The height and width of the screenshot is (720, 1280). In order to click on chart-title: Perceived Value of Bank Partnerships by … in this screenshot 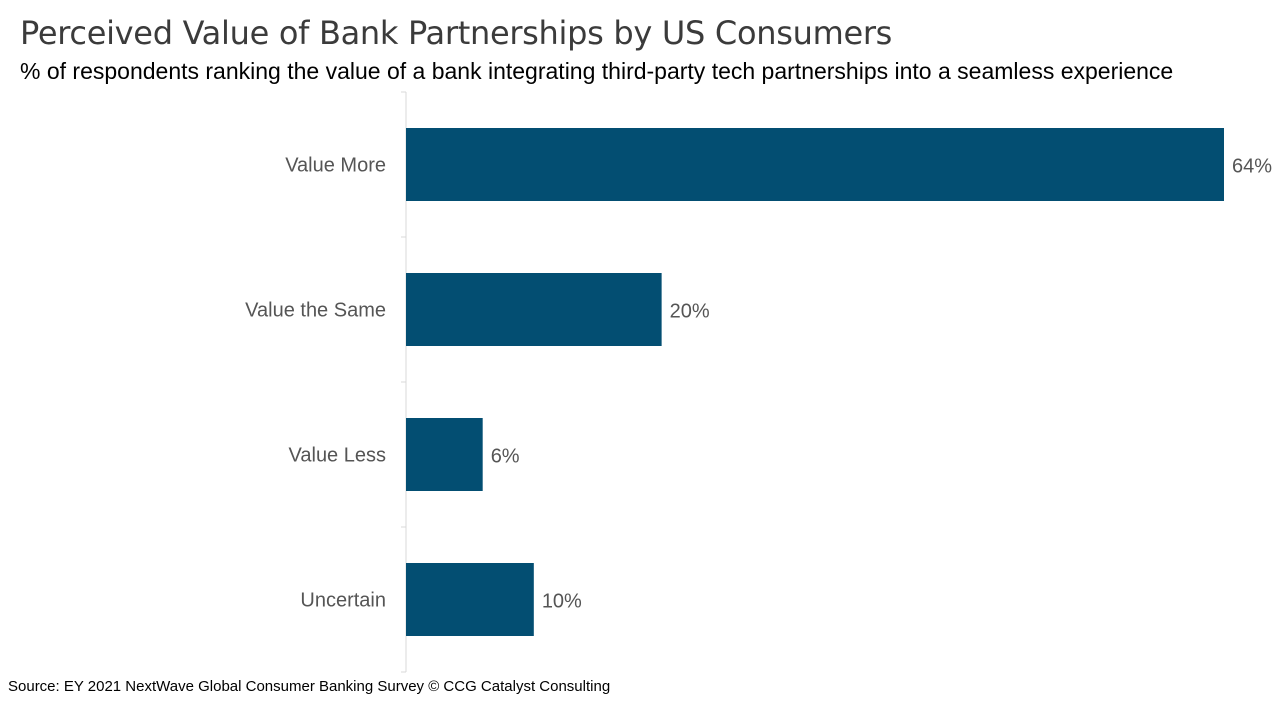, I will do `click(456, 33)`.